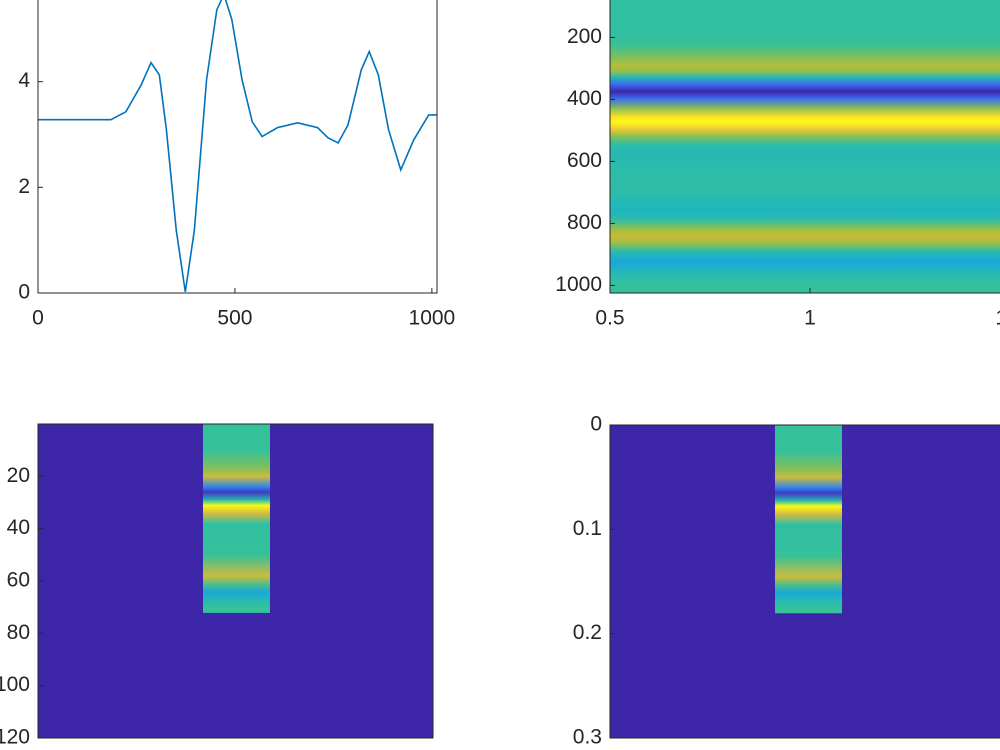 The height and width of the screenshot is (750, 1000). What do you see at coordinates (18, 632) in the screenshot?
I see `y-tick-label: 80` at bounding box center [18, 632].